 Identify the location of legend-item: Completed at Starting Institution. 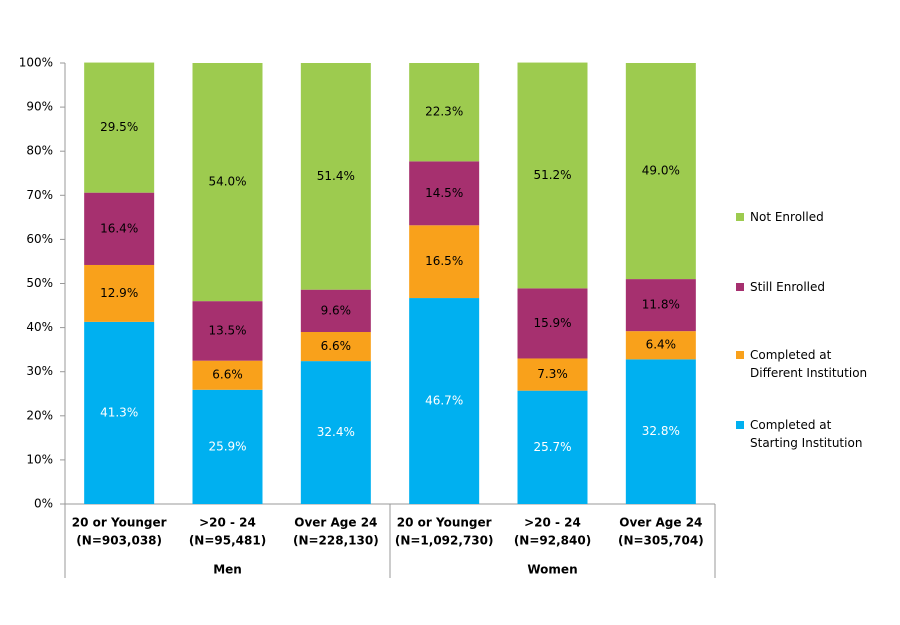
(799, 434).